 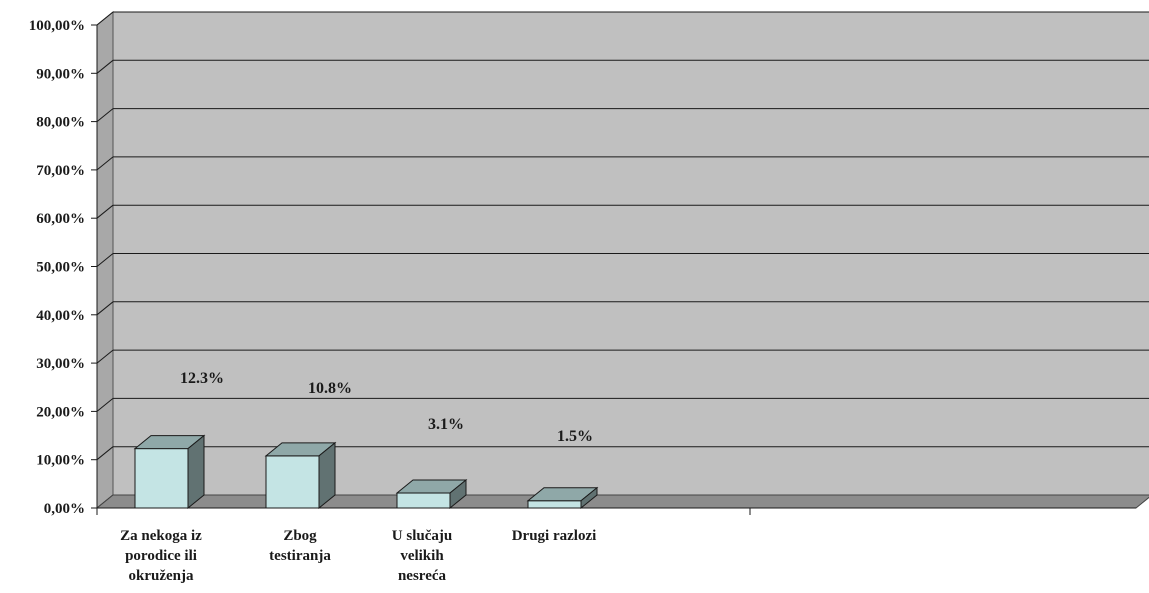 I want to click on y-tick-label: 80,00%, so click(x=60, y=123).